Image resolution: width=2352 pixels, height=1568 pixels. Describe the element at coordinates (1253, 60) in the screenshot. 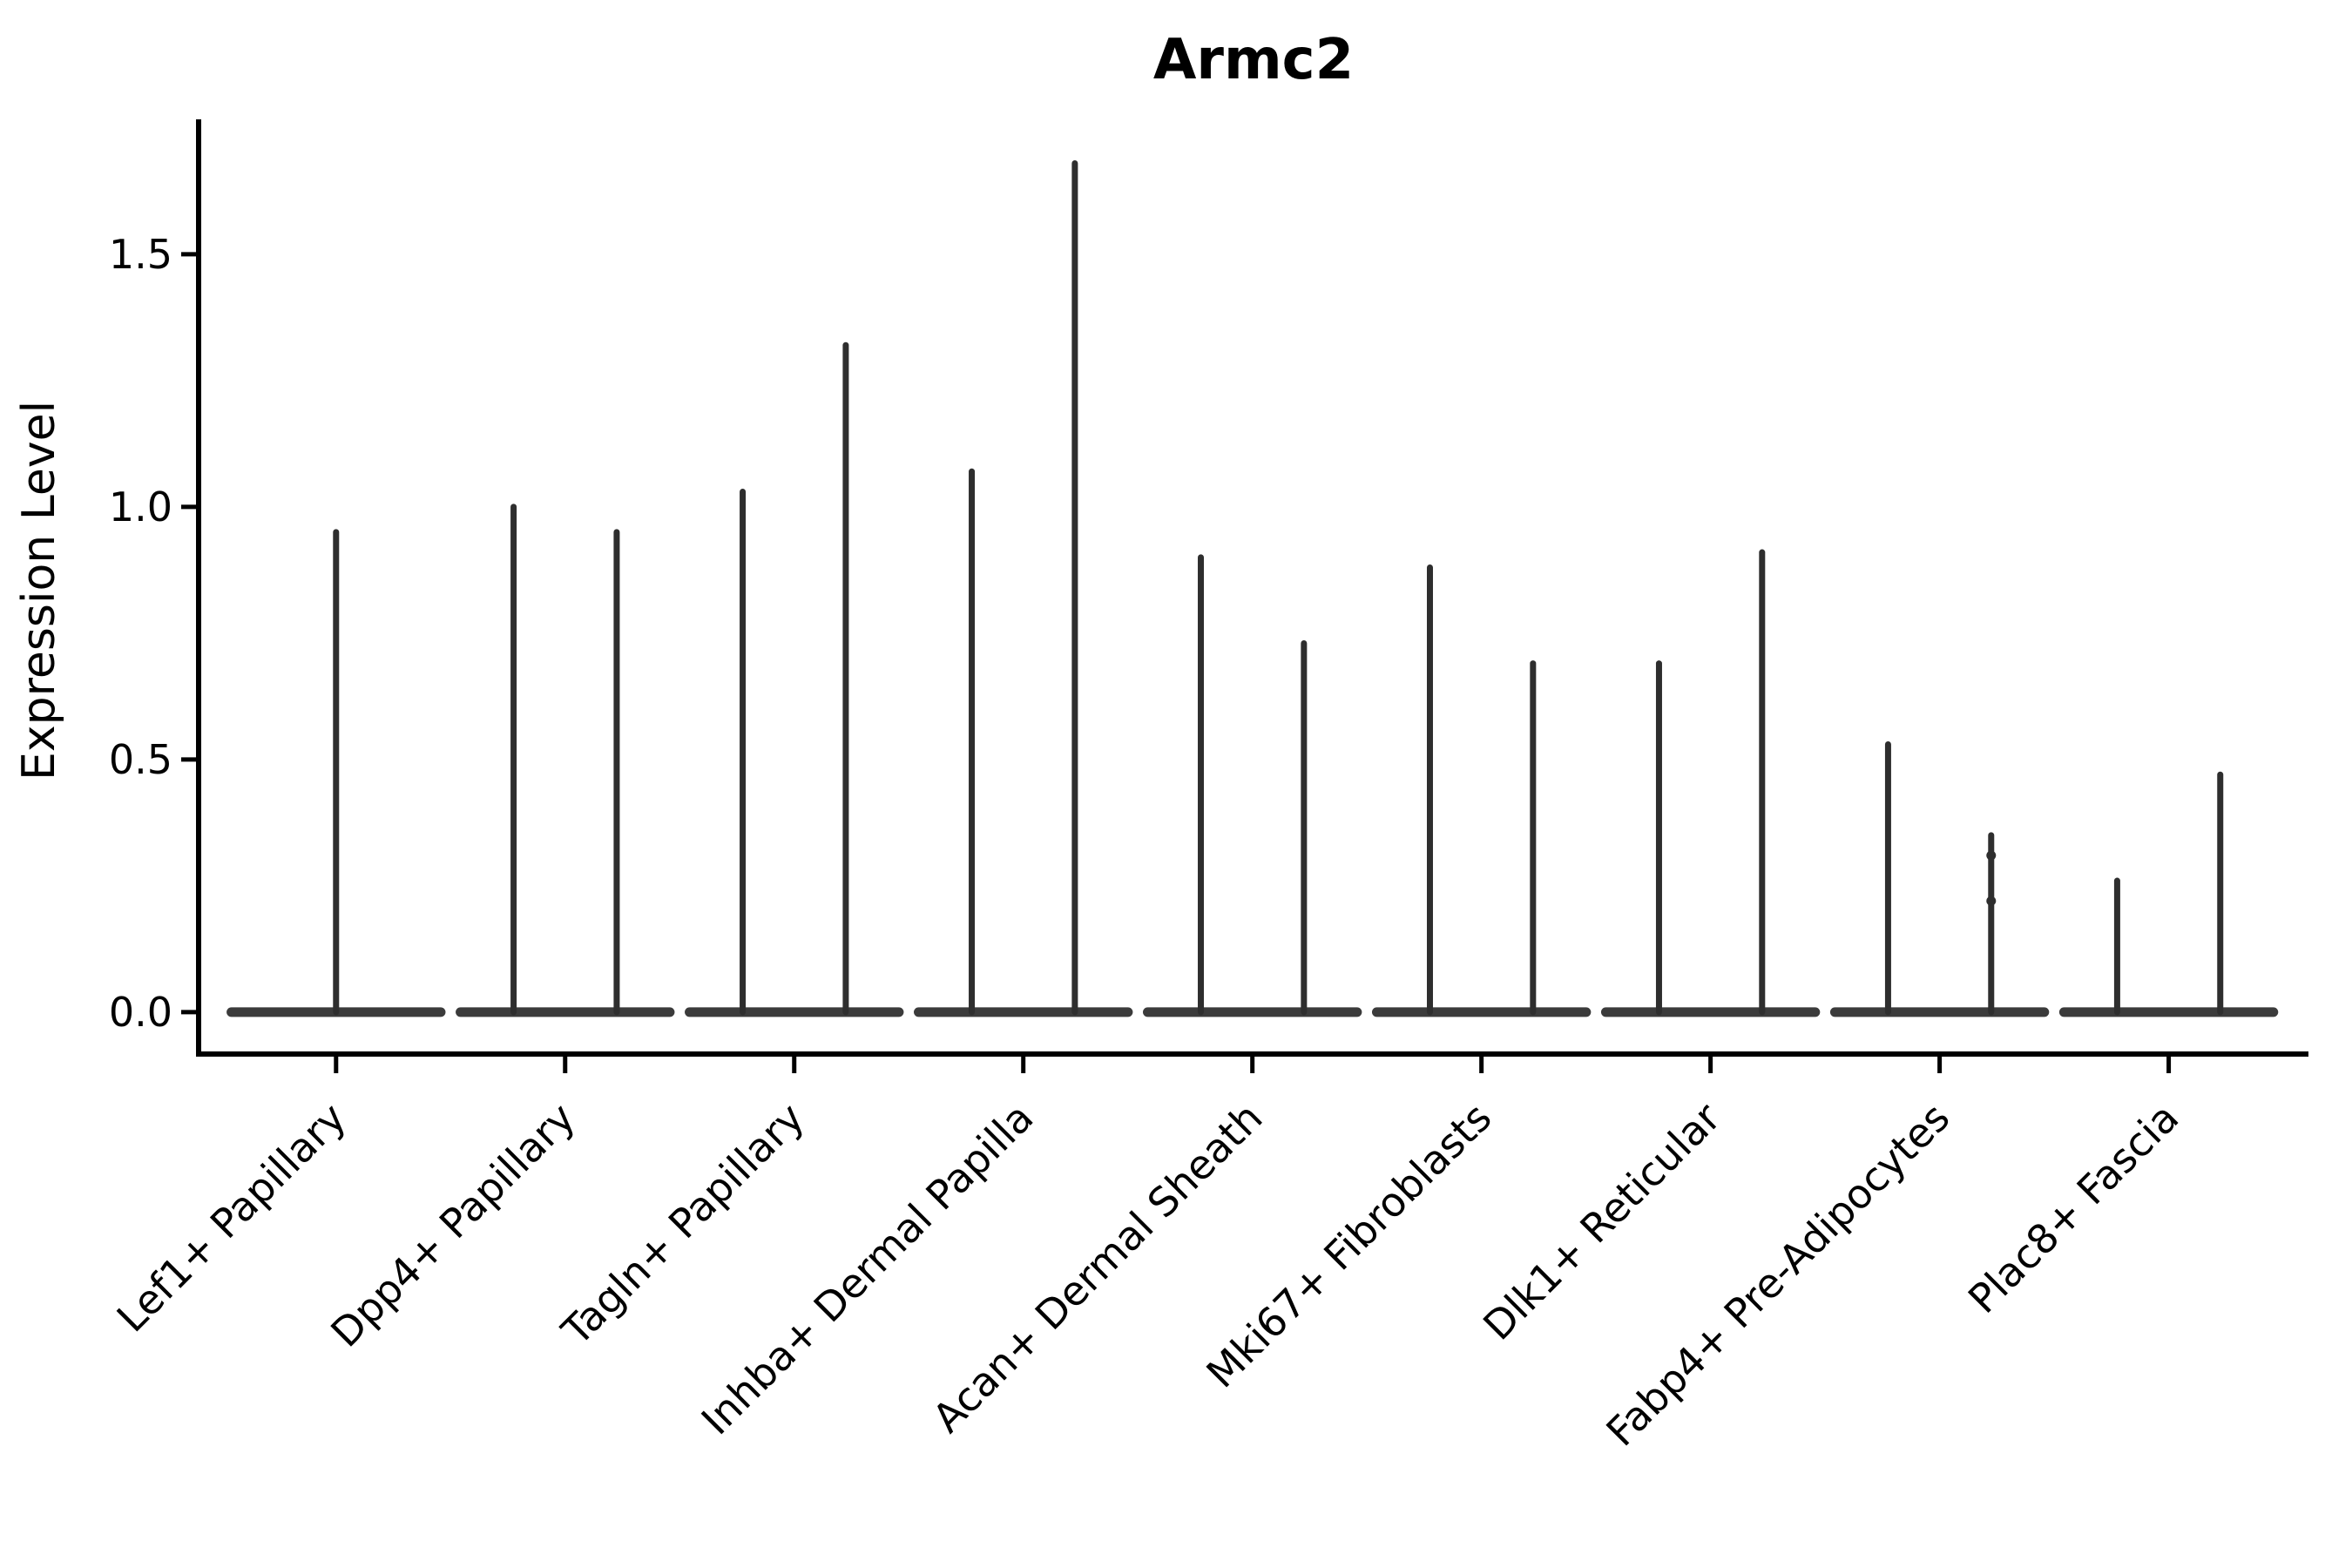

I see `chart-title: Armc2` at that location.